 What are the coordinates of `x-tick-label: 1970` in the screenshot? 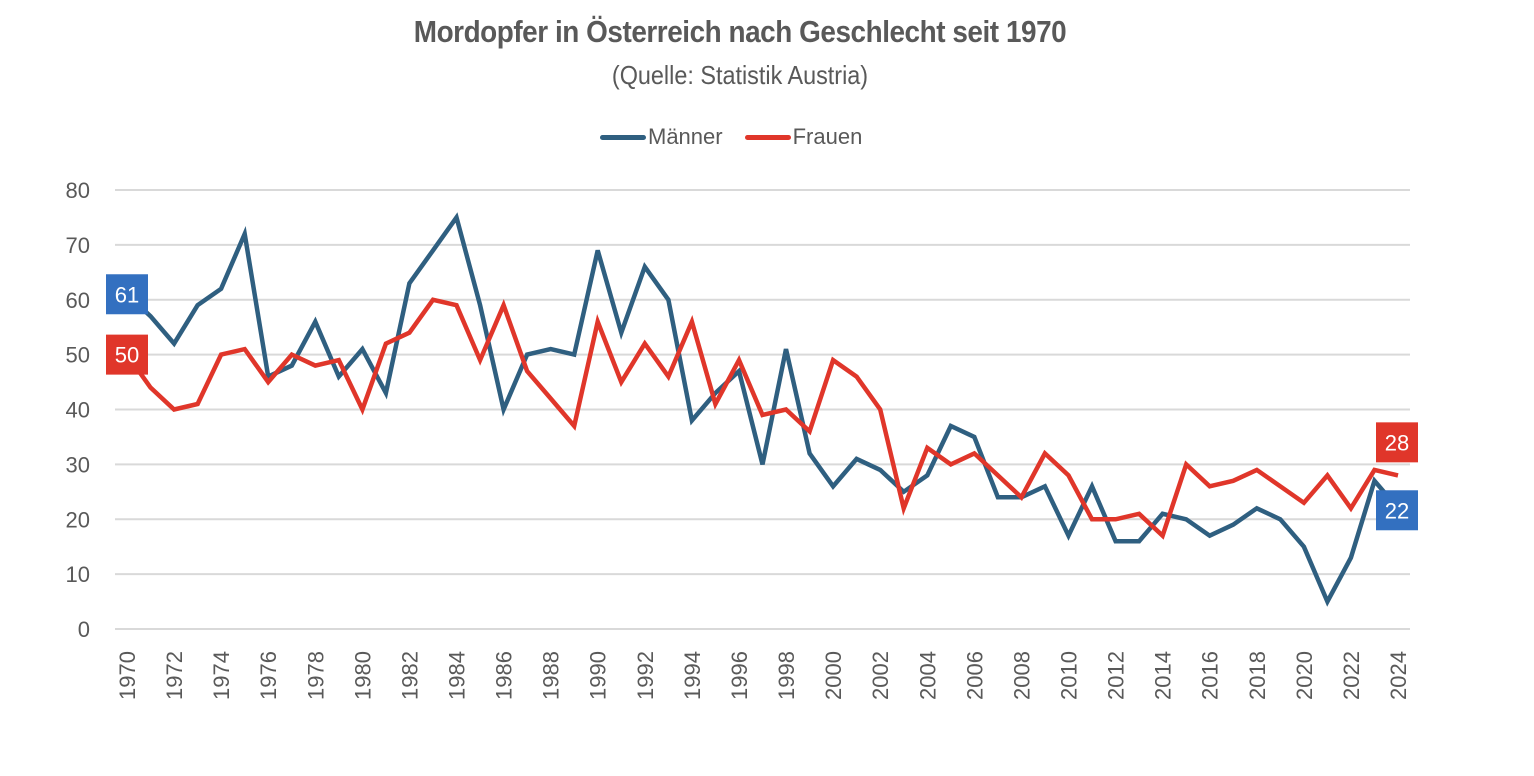 It's located at (127, 675).